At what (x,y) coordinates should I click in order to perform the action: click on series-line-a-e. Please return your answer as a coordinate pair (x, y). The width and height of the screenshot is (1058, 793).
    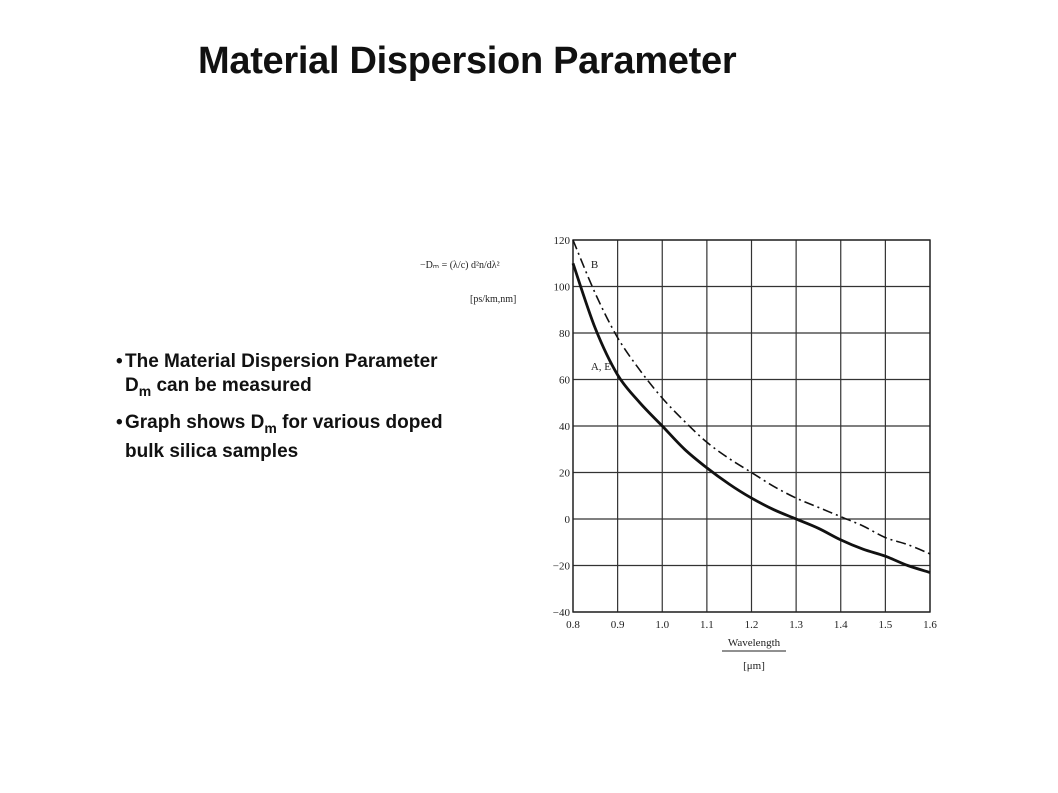
    Looking at the image, I should click on (751, 418).